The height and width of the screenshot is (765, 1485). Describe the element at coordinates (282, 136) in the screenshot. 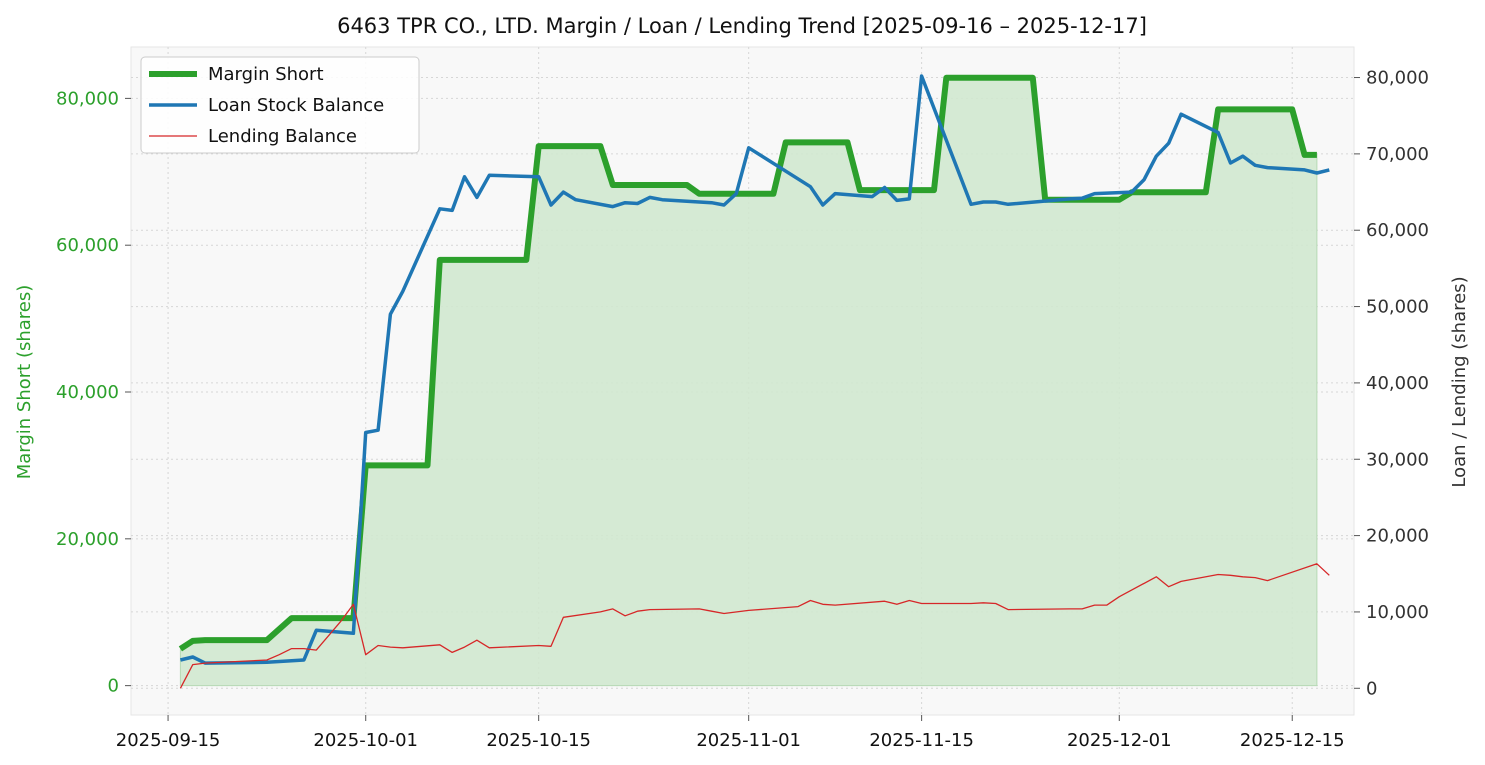

I see `legend-label: Lending Balance` at that location.